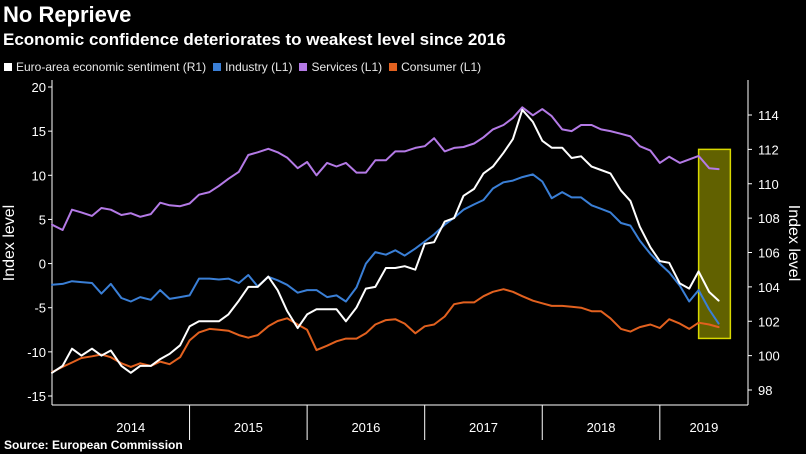 The width and height of the screenshot is (806, 454). I want to click on left-tick-label: 20, so click(39, 87).